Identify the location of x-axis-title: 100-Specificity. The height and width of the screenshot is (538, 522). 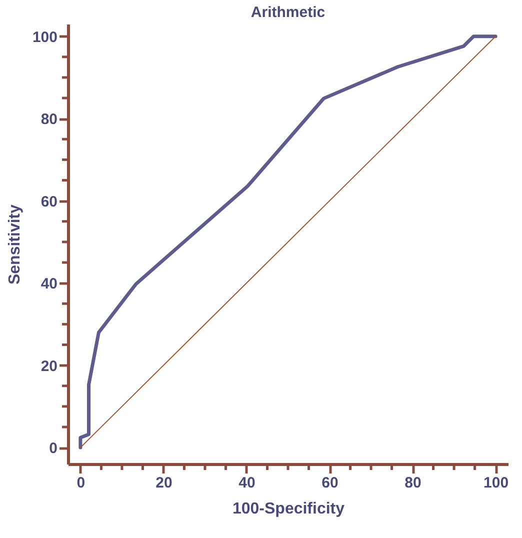
(288, 509).